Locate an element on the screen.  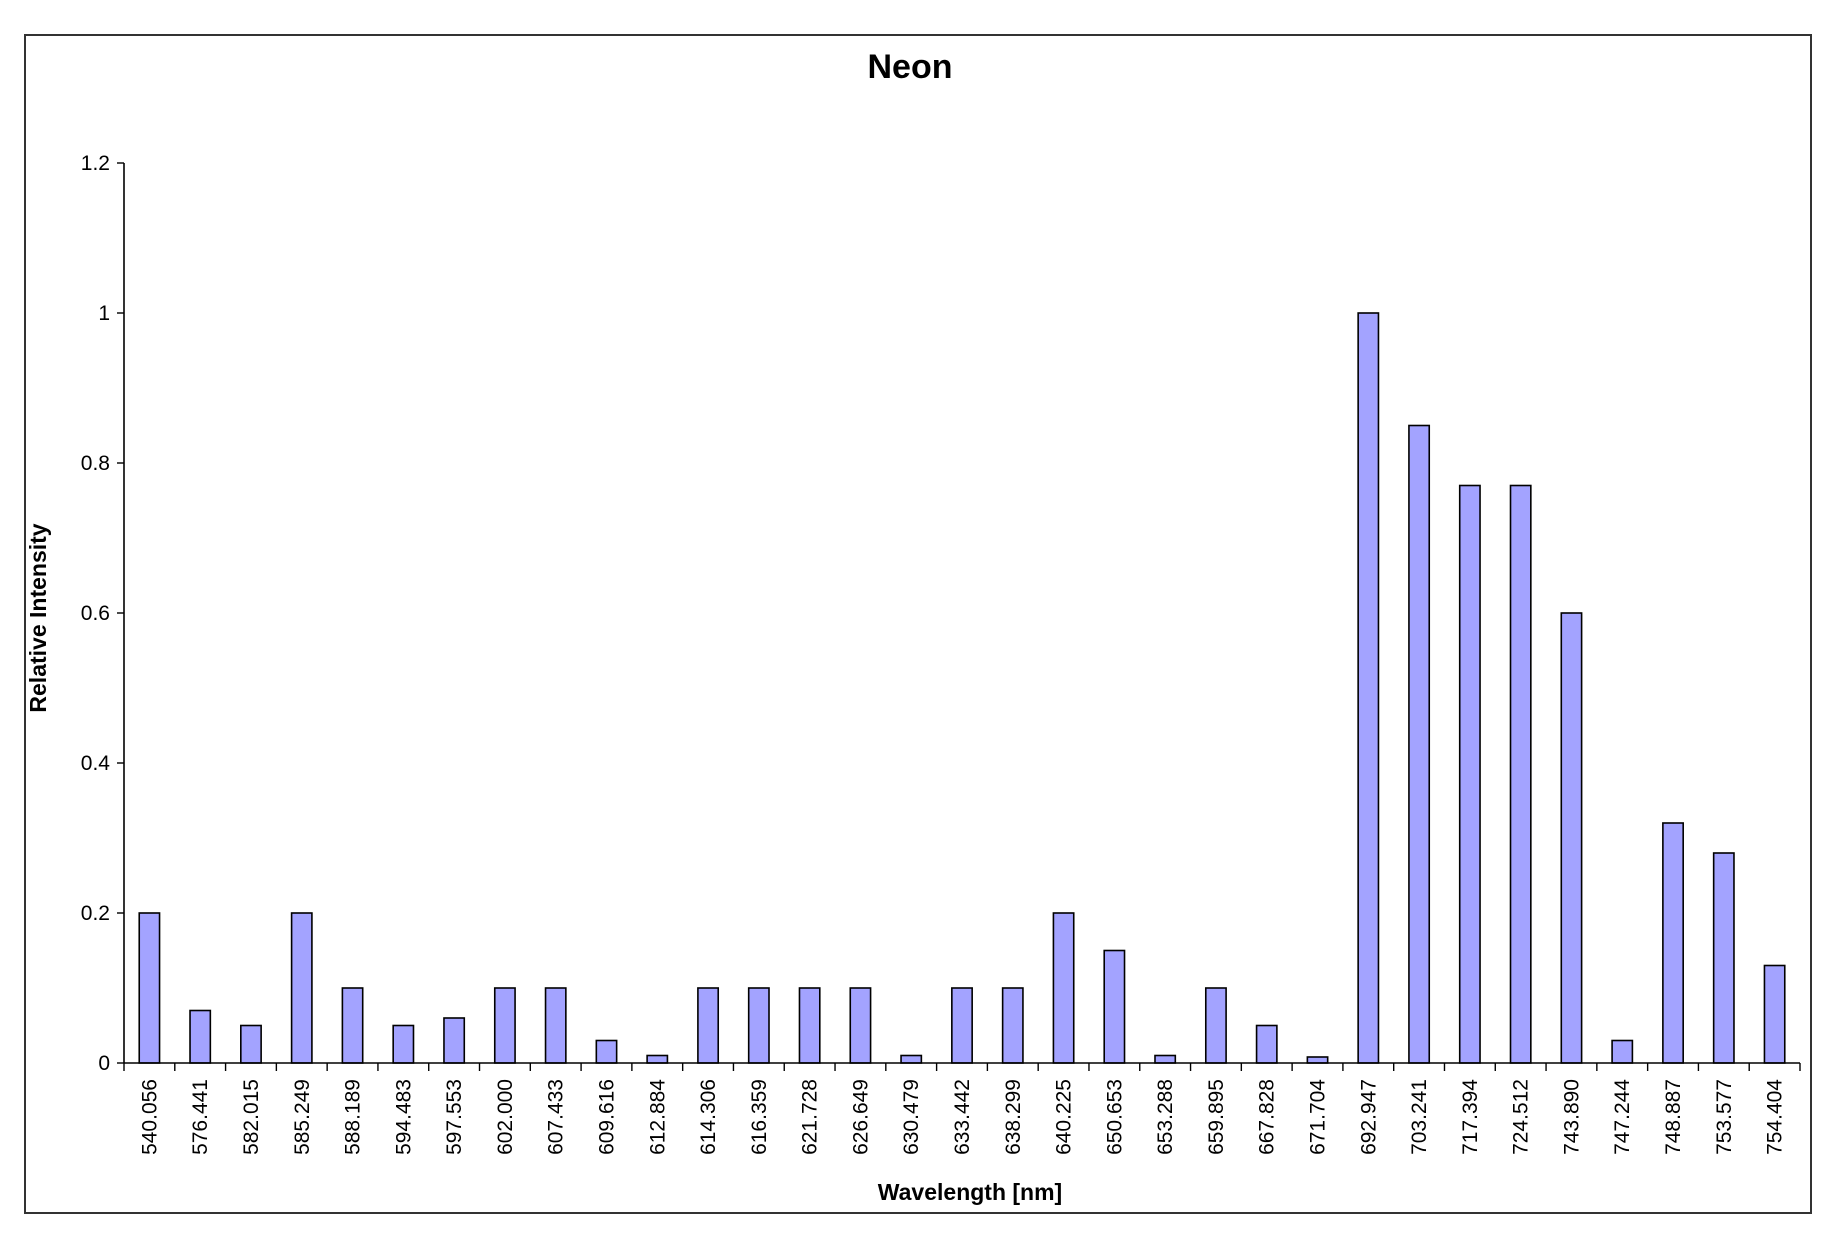
x-tick-label: 621.728 is located at coordinates (810, 1117).